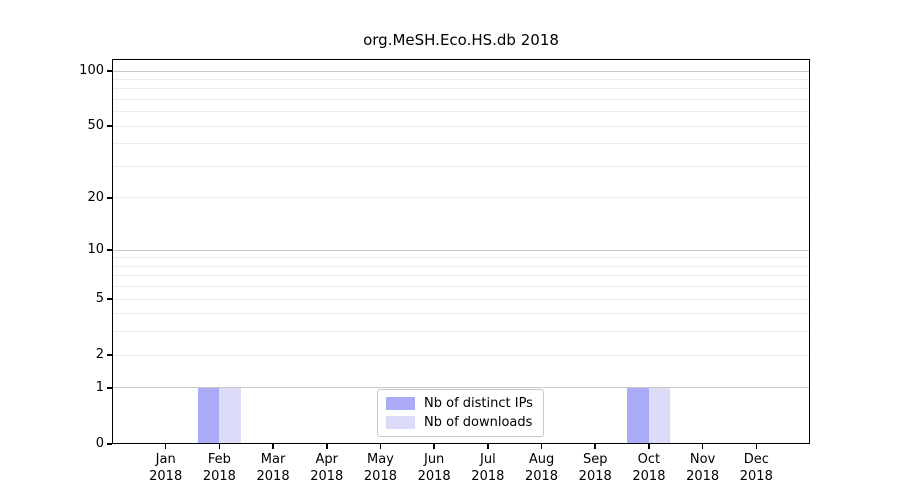 This screenshot has height=500, width=900. What do you see at coordinates (99, 299) in the screenshot?
I see `y-tick-label: 5` at bounding box center [99, 299].